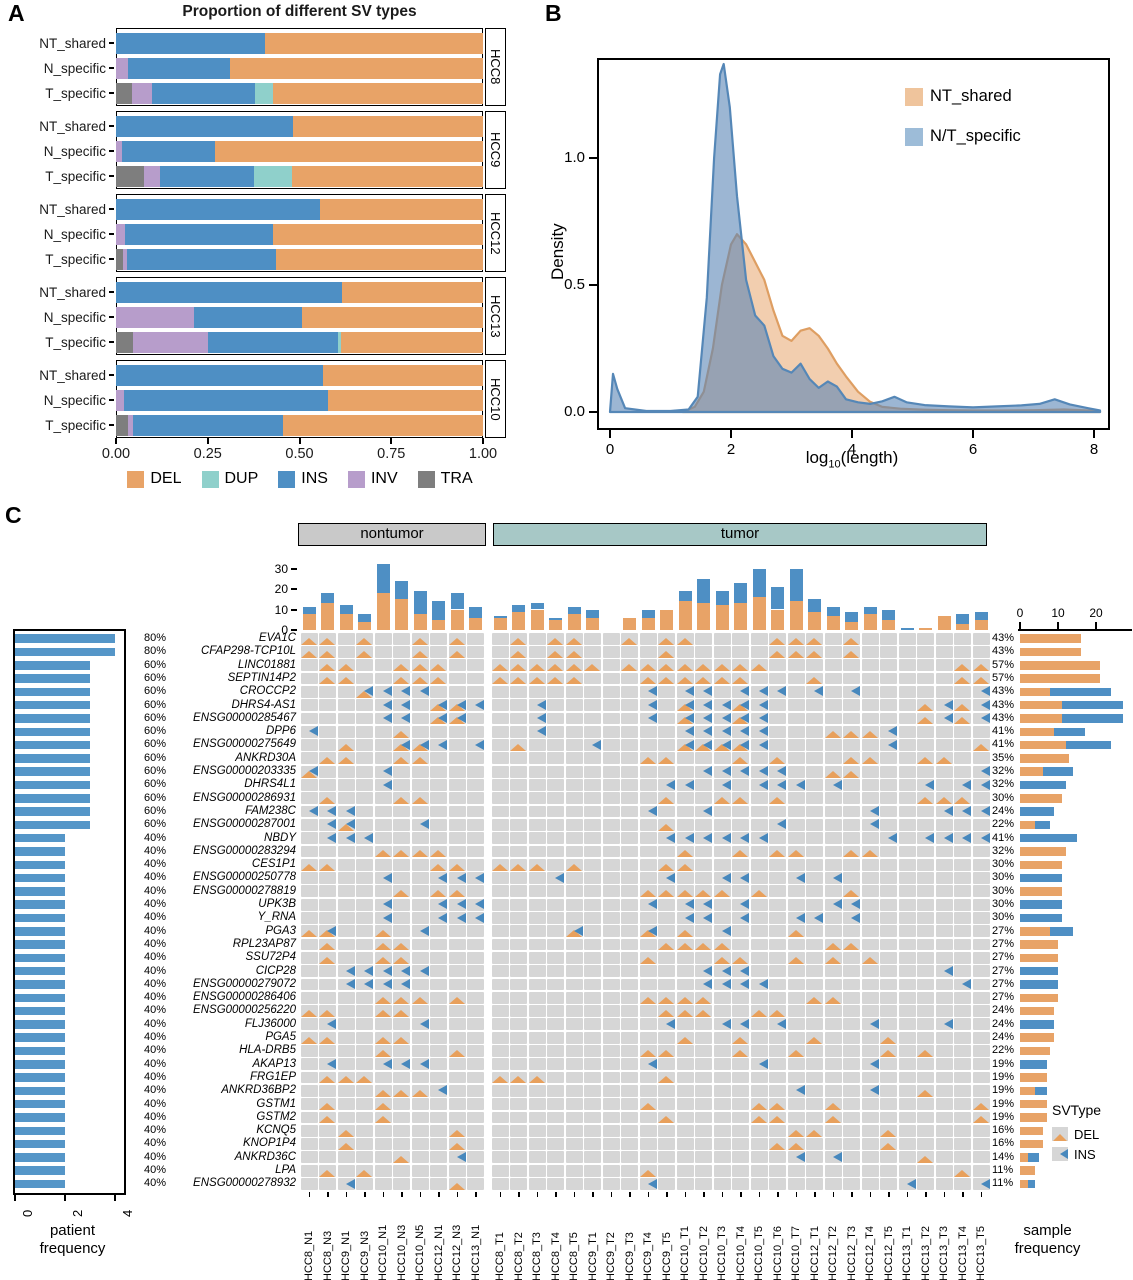  I want to click on bar-segment-INV, so click(119, 151).